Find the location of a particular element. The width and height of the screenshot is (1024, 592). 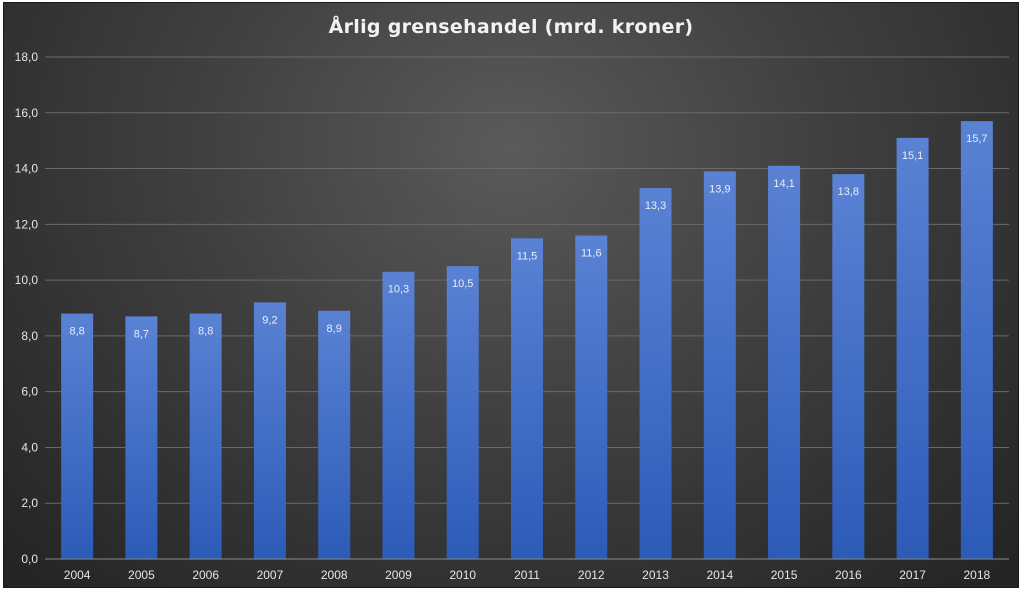

data-label-2018: 15,7 is located at coordinates (976, 139).